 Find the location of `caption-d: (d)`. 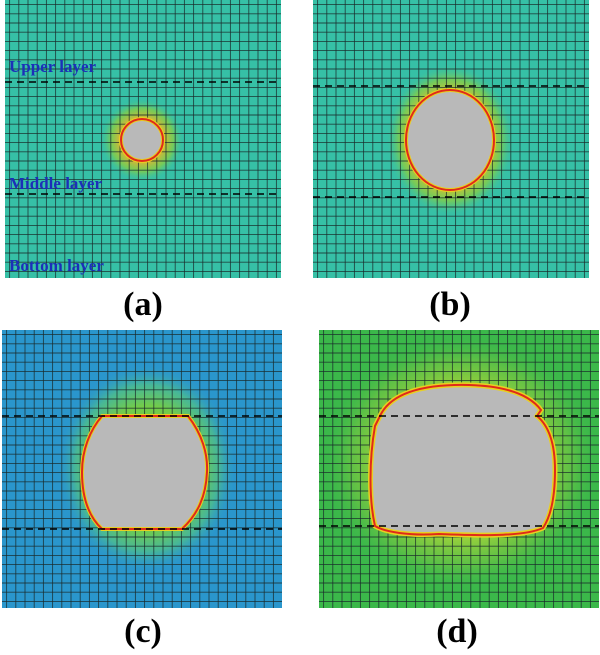

caption-d: (d) is located at coordinates (457, 631).